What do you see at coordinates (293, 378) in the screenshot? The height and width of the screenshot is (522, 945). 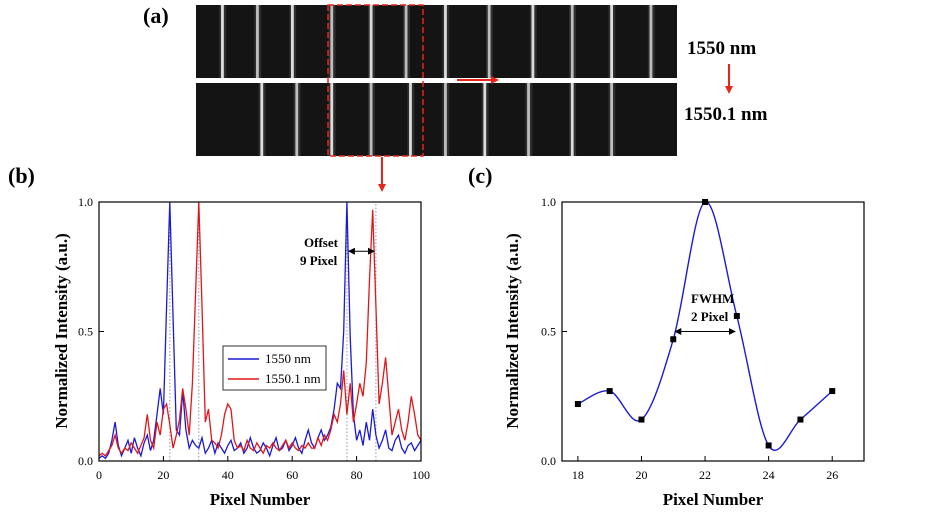 I see `legend-label-1550-1: 1550.1 nm` at bounding box center [293, 378].